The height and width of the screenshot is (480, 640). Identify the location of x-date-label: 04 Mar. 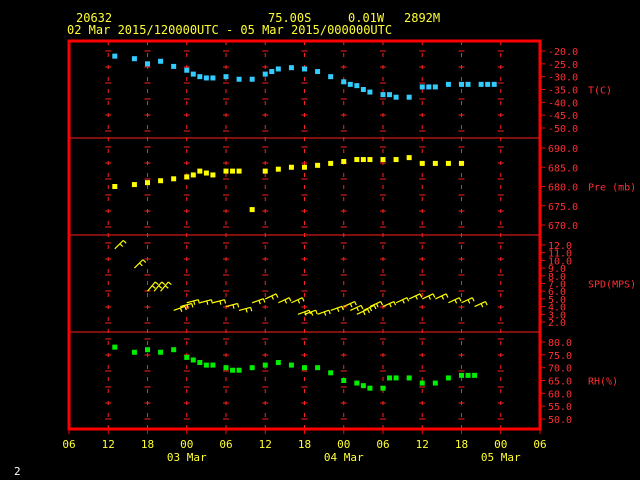
(344, 457).